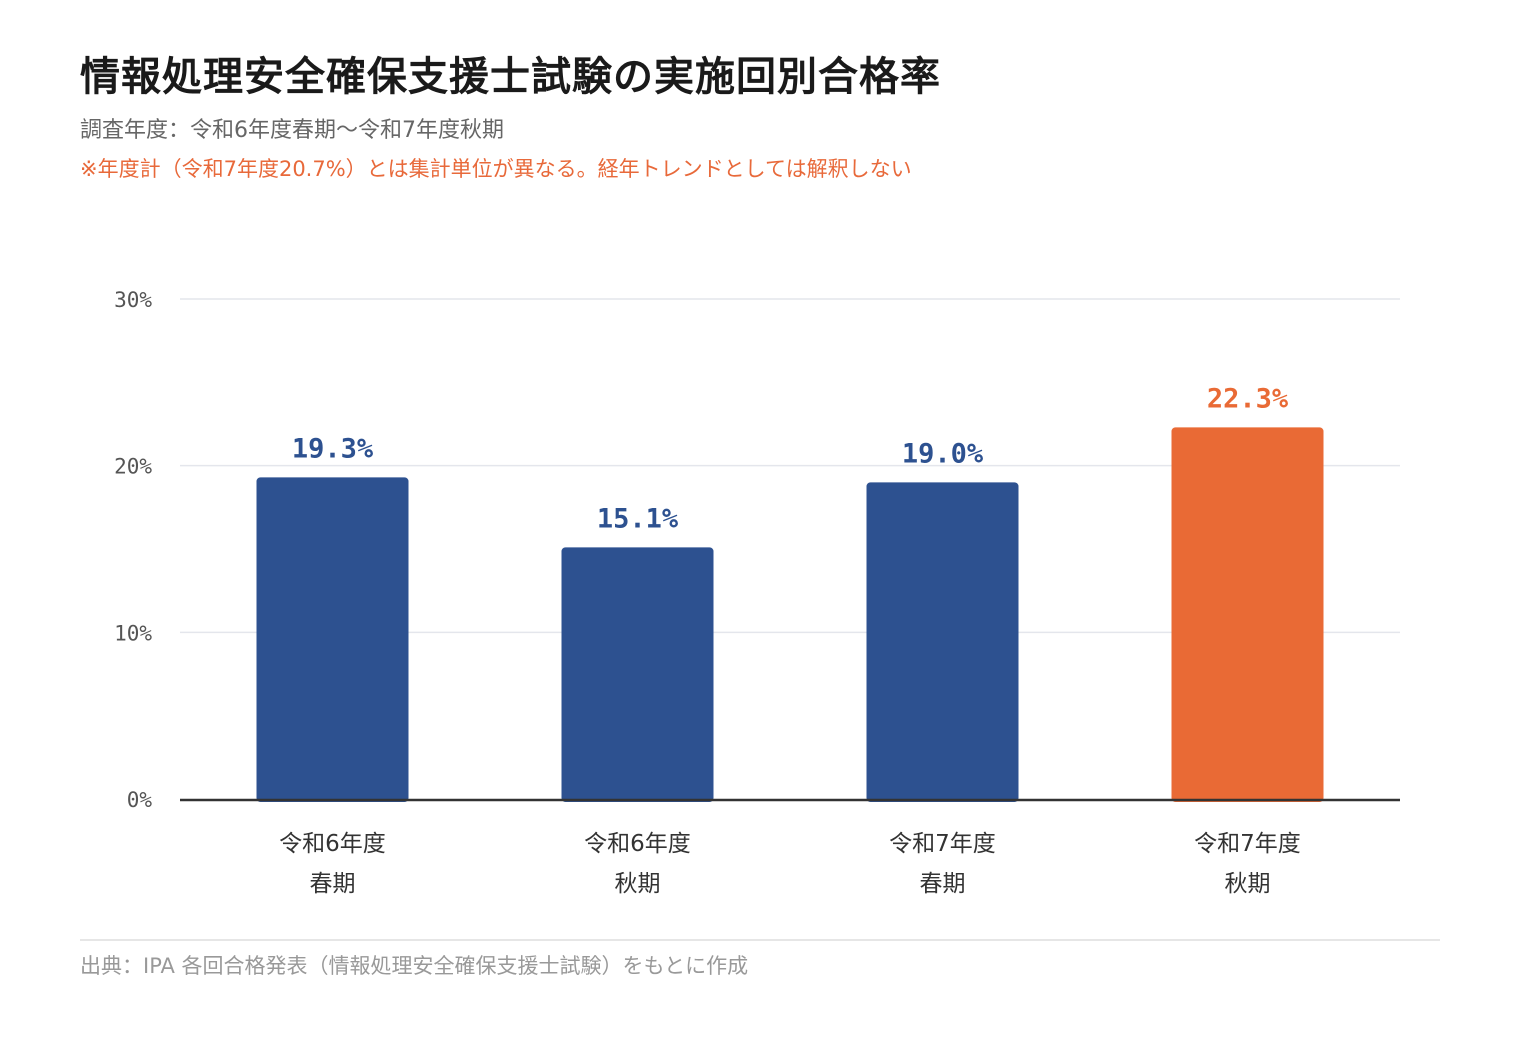 The image size is (1520, 1040). I want to click on footer-divider, so click(760, 940).